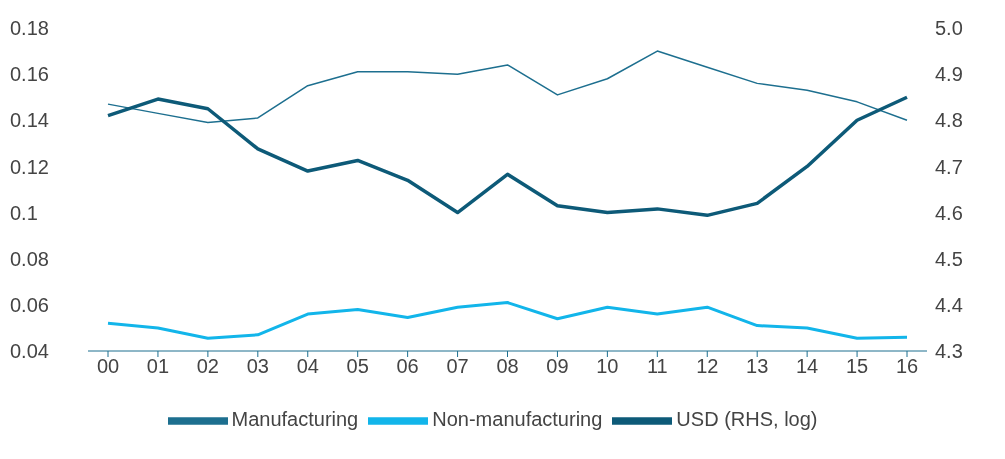  What do you see at coordinates (949, 304) in the screenshot?
I see `y2-tick-label: 4.4` at bounding box center [949, 304].